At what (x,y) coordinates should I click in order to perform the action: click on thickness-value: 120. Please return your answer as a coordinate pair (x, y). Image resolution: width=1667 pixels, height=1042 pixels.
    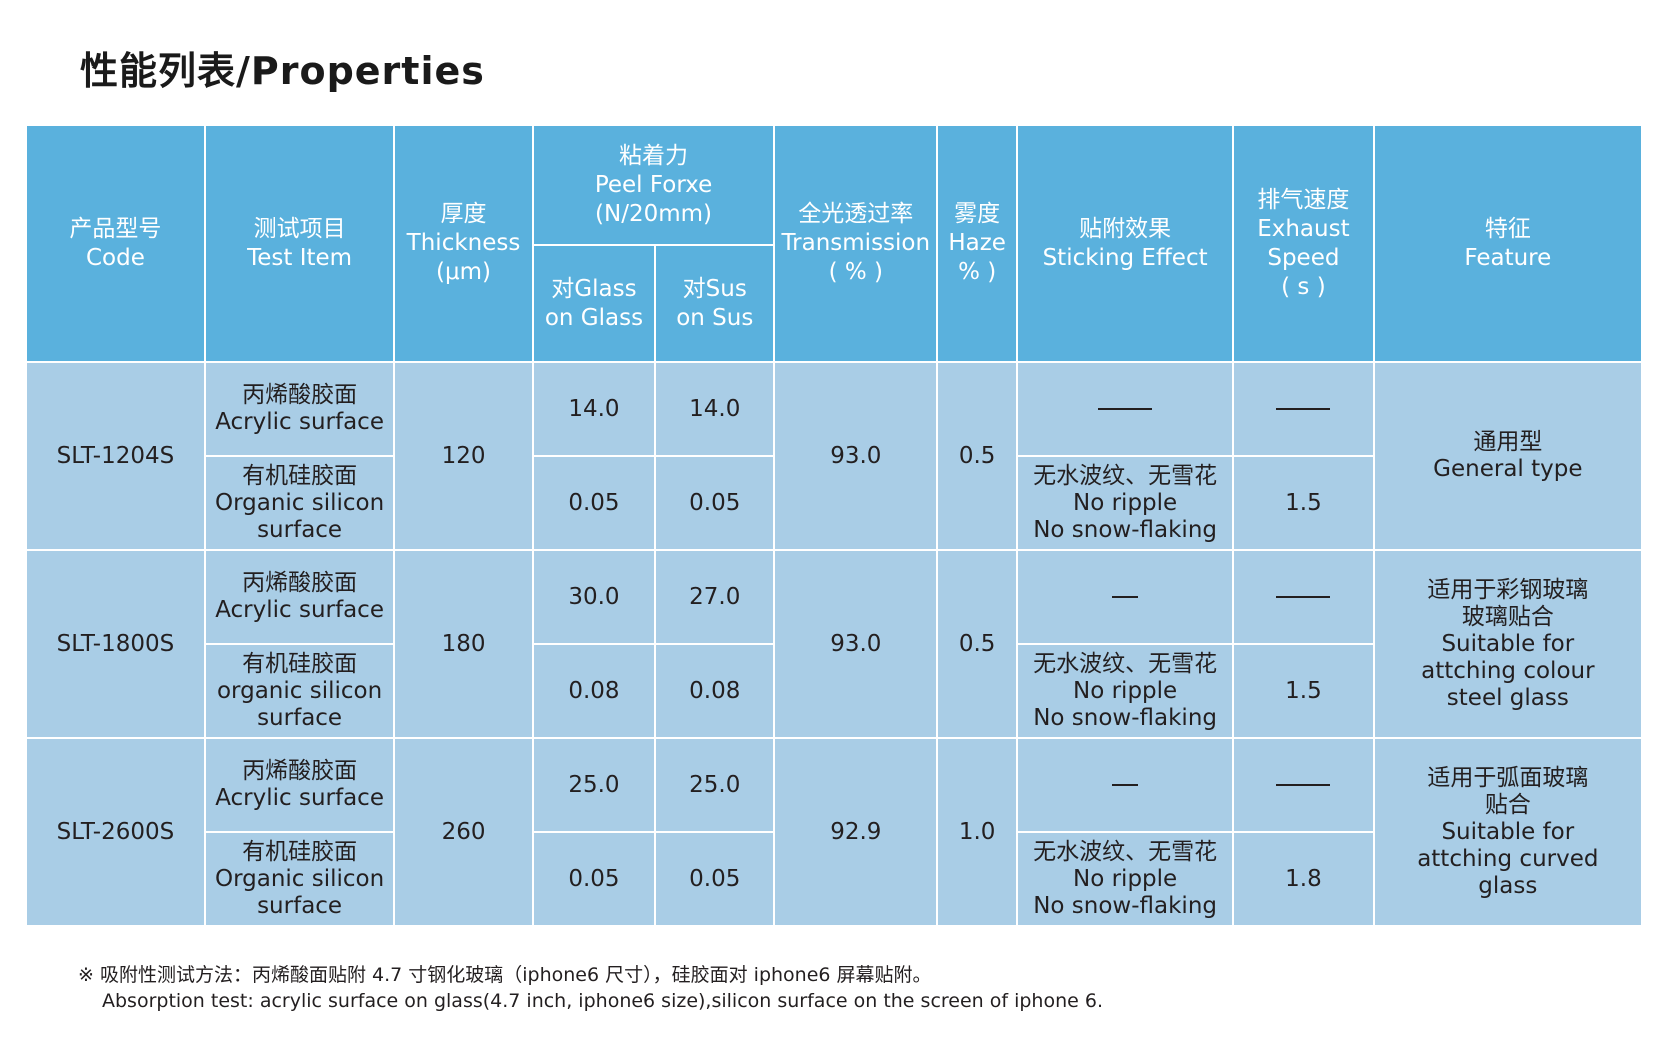
    Looking at the image, I should click on (463, 456).